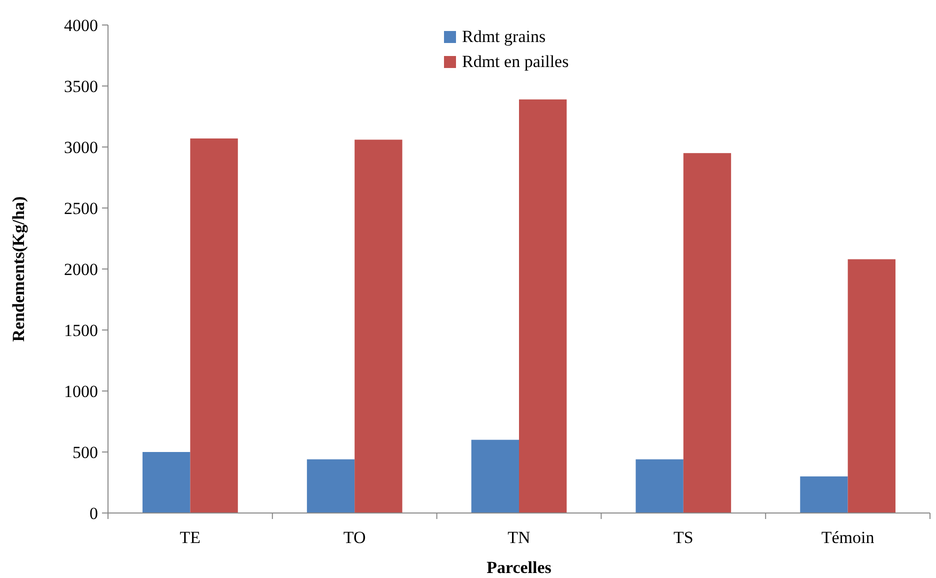 This screenshot has width=936, height=578. What do you see at coordinates (81, 330) in the screenshot?
I see `y-tick-label: 1500` at bounding box center [81, 330].